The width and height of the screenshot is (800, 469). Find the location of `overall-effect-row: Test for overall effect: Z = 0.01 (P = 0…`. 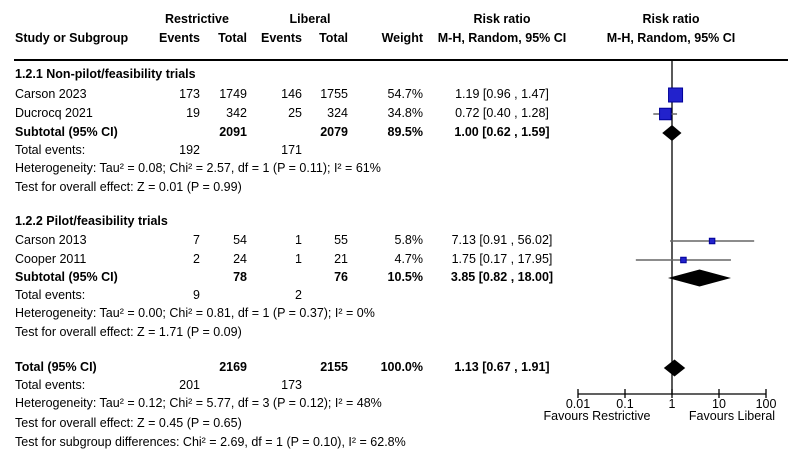

overall-effect-row: Test for overall effect: Z = 0.01 (P = 0… is located at coordinates (400, 187).